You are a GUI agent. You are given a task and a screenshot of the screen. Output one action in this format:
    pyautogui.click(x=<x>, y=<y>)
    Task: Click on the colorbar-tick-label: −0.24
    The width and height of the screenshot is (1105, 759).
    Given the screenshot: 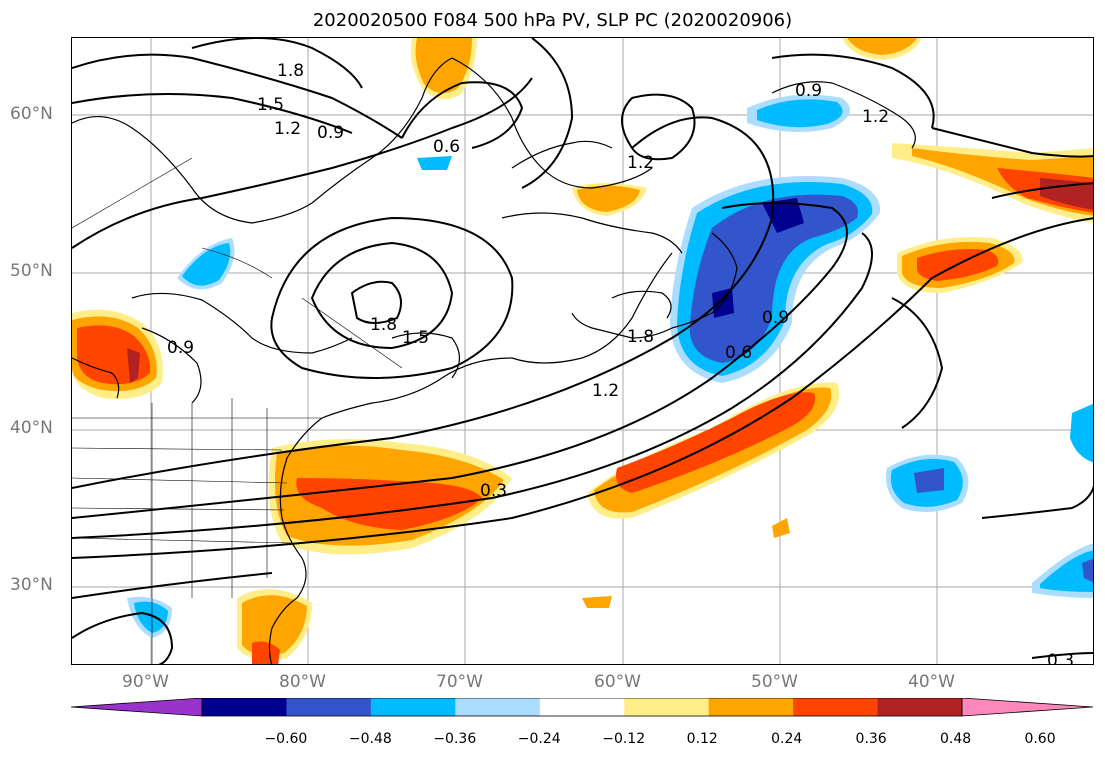 What is the action you would take?
    pyautogui.click(x=539, y=739)
    